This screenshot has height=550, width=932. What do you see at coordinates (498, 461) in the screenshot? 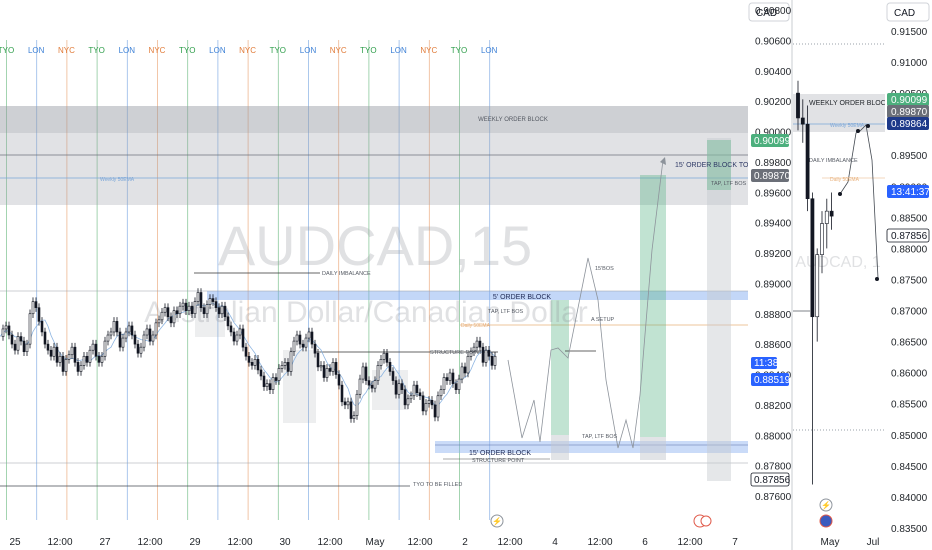
I see `structure-point-label-2: STRUCTURE POINT` at bounding box center [498, 461].